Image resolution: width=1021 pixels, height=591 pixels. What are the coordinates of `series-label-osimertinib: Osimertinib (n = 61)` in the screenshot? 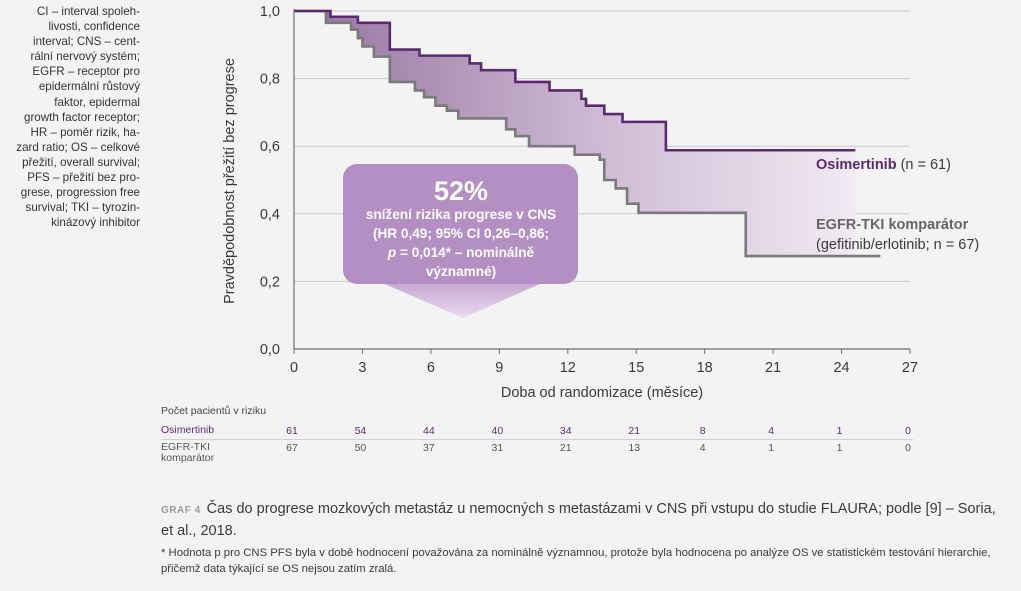 It's located at (883, 165).